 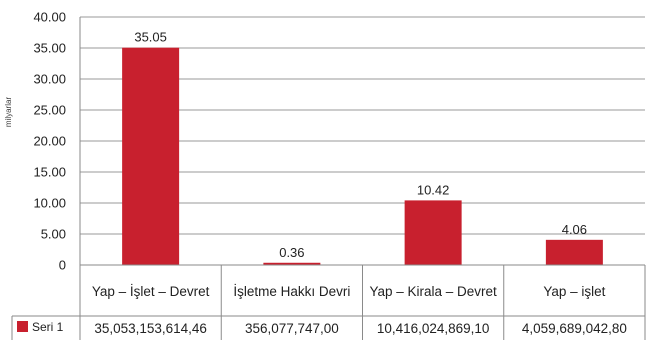 What do you see at coordinates (49, 172) in the screenshot?
I see `y-tick-label: 15.00` at bounding box center [49, 172].